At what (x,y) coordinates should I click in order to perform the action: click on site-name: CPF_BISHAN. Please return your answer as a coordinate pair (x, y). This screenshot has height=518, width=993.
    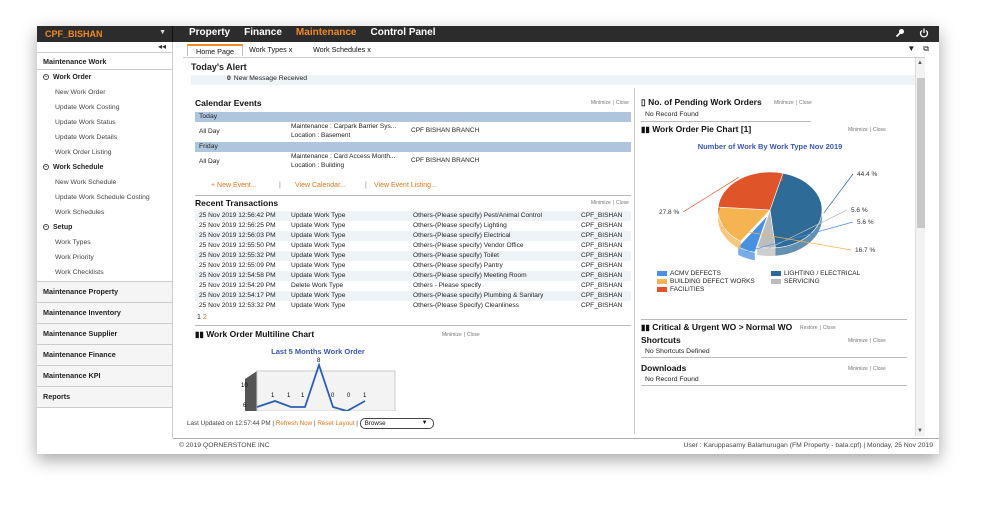
    Looking at the image, I should click on (74, 34).